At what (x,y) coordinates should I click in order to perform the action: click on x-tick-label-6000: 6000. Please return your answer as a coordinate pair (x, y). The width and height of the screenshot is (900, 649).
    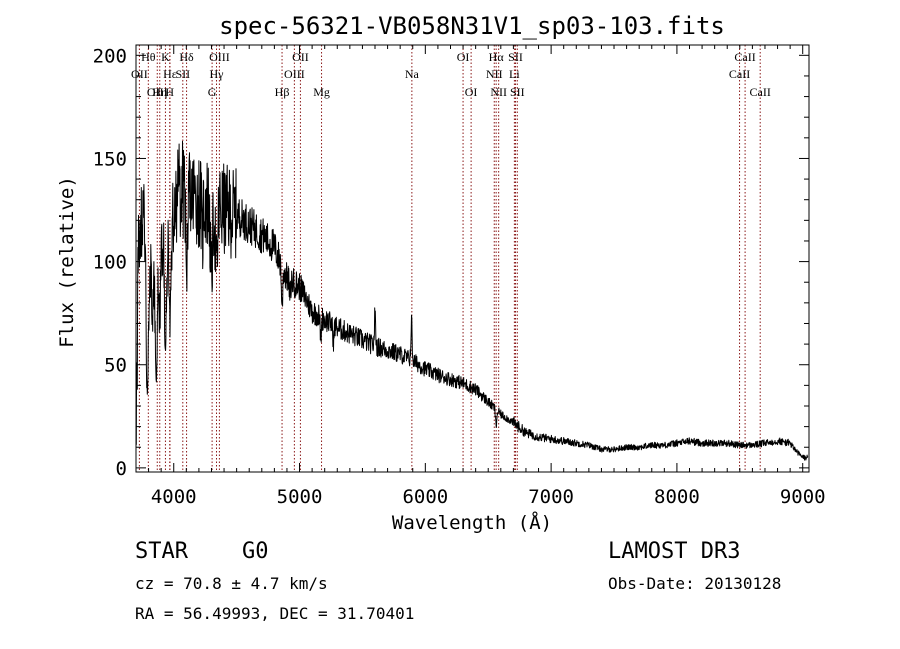
    Looking at the image, I should click on (425, 497).